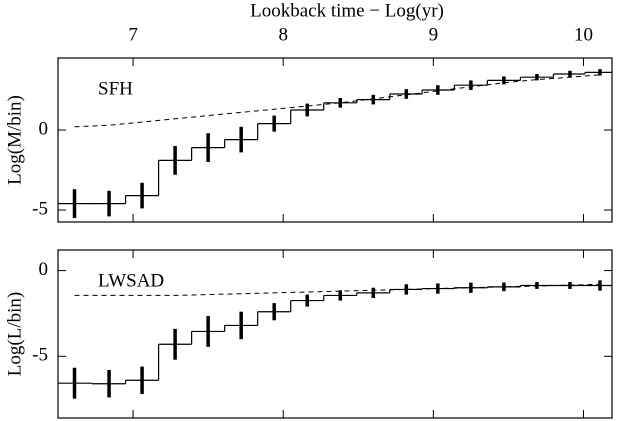  What do you see at coordinates (131, 280) in the screenshot?
I see `panel-label: LWSAD` at bounding box center [131, 280].